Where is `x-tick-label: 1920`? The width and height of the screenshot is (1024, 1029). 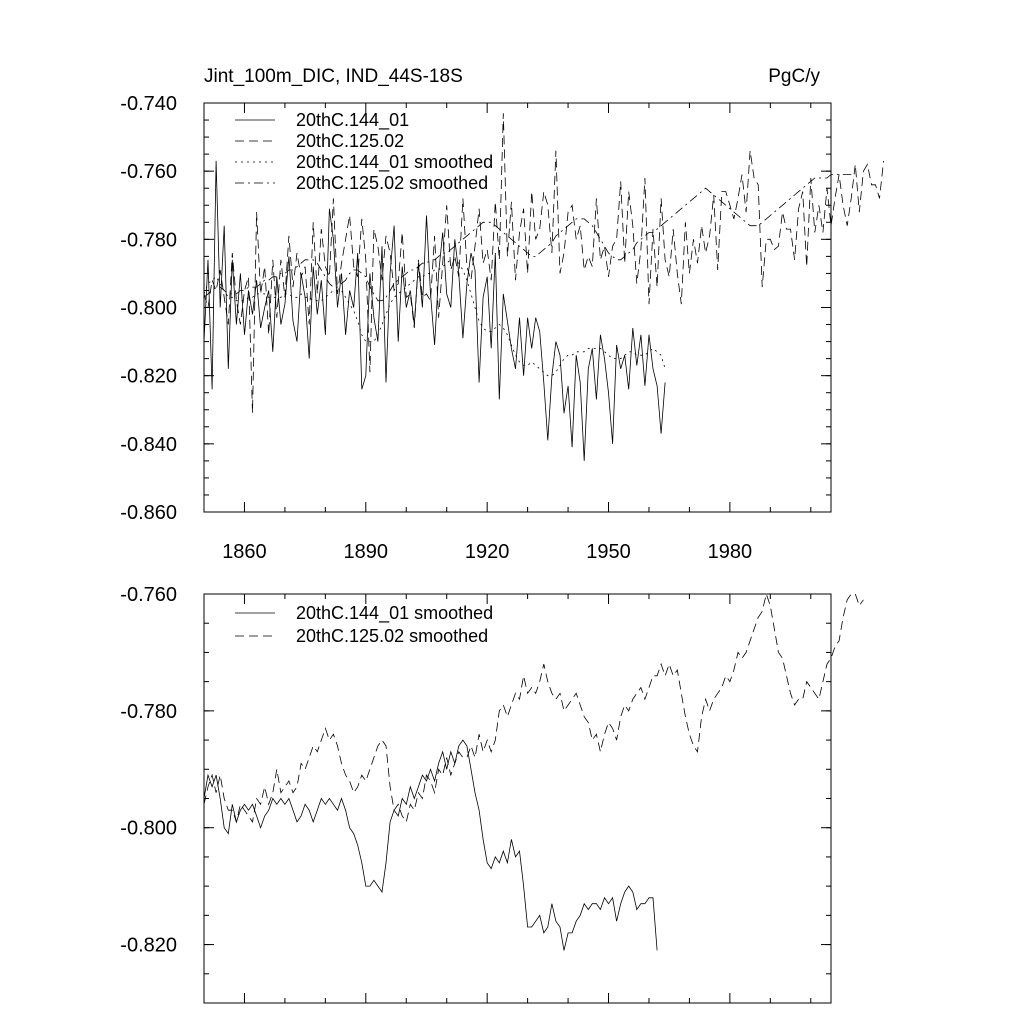
x-tick-label: 1920 is located at coordinates (487, 552).